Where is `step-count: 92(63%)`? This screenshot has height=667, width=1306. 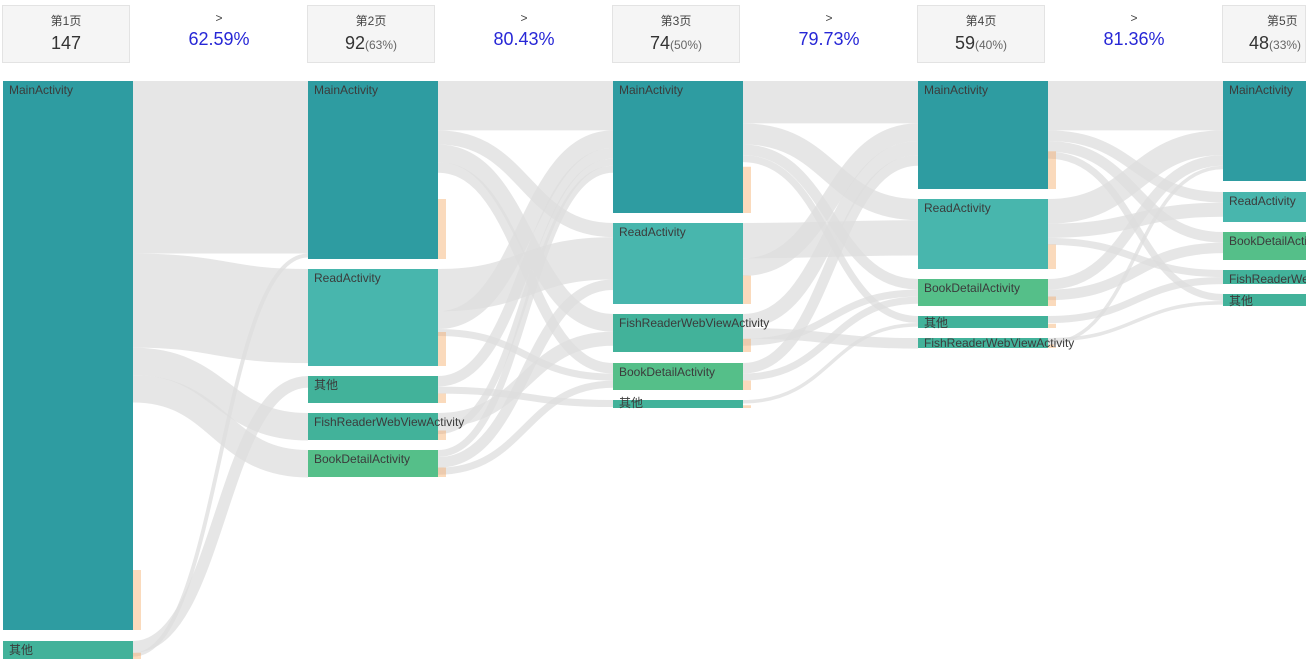 step-count: 92(63%) is located at coordinates (371, 43).